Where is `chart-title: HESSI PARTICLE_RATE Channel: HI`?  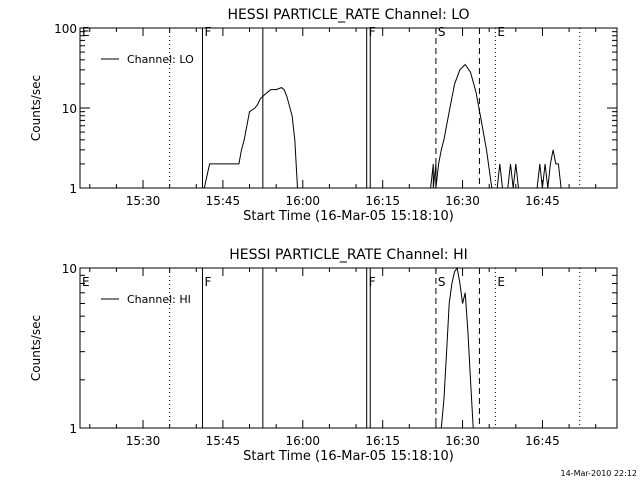 chart-title: HESSI PARTICLE_RATE Channel: HI is located at coordinates (348, 255).